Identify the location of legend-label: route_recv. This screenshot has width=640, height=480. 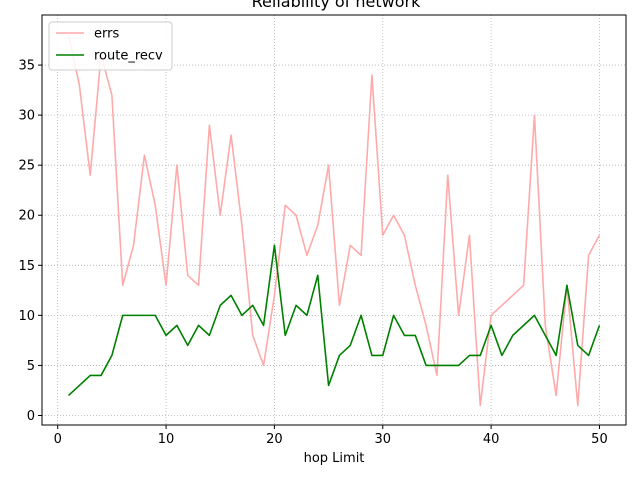
(128, 56).